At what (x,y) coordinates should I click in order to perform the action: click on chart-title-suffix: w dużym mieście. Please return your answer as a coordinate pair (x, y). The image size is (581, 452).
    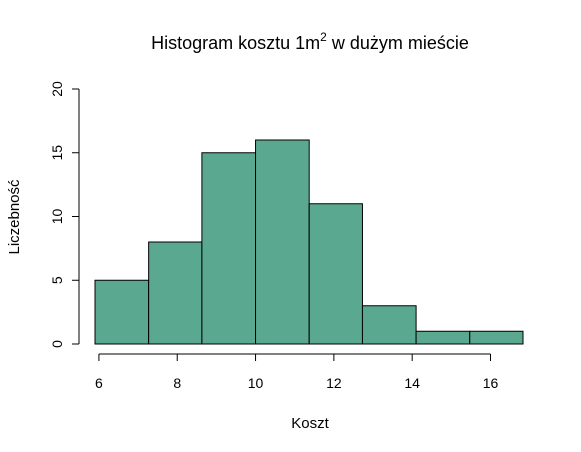
    Looking at the image, I should click on (398, 43).